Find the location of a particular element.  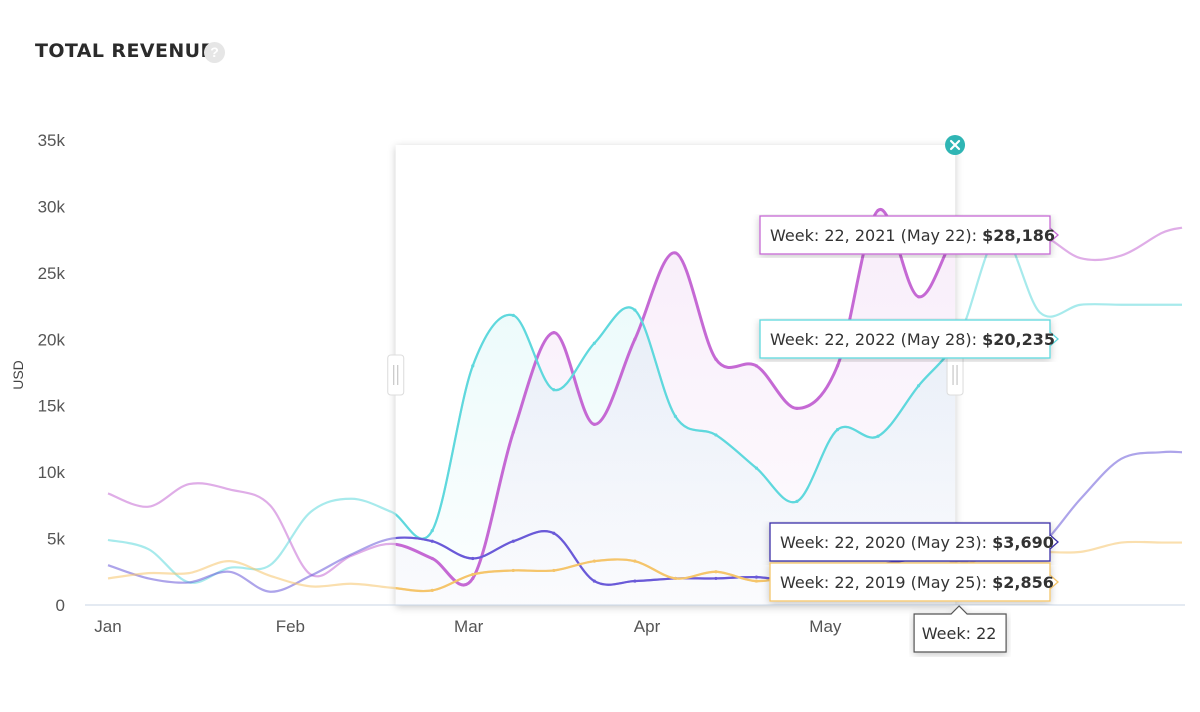

y-tick-label: 0 is located at coordinates (60, 605).